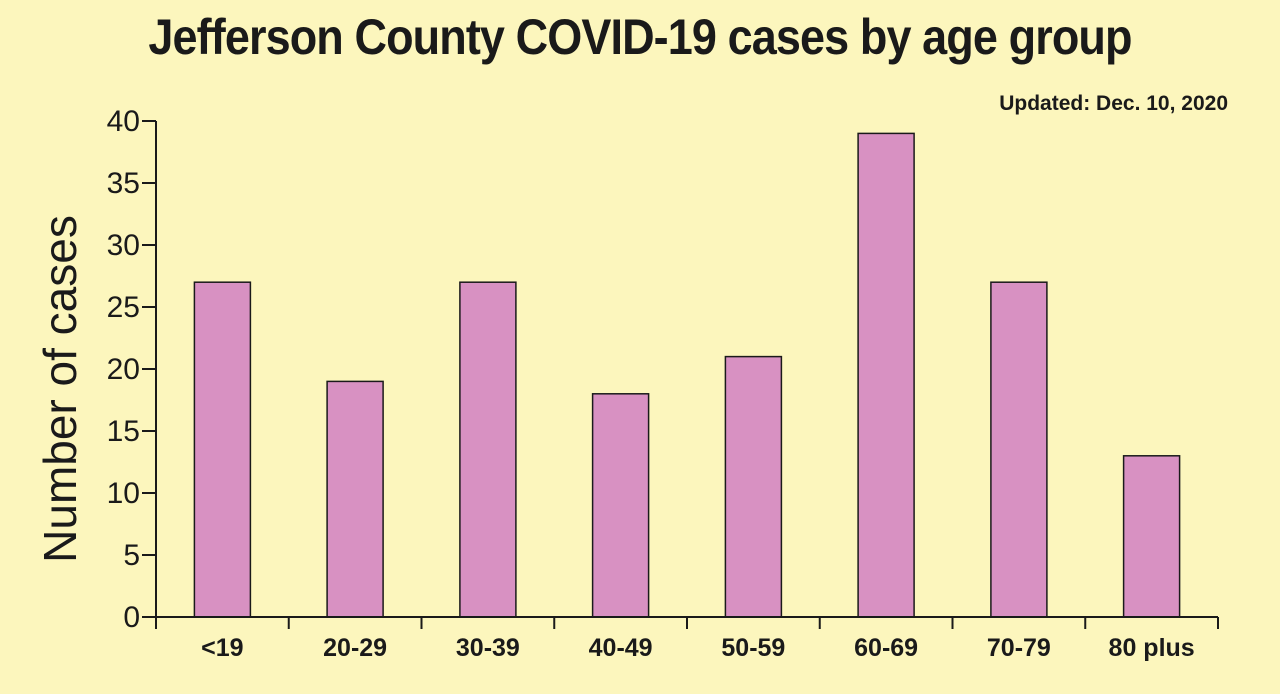 Image resolution: width=1280 pixels, height=694 pixels. I want to click on y-axis-title: Number of cases, so click(60, 389).